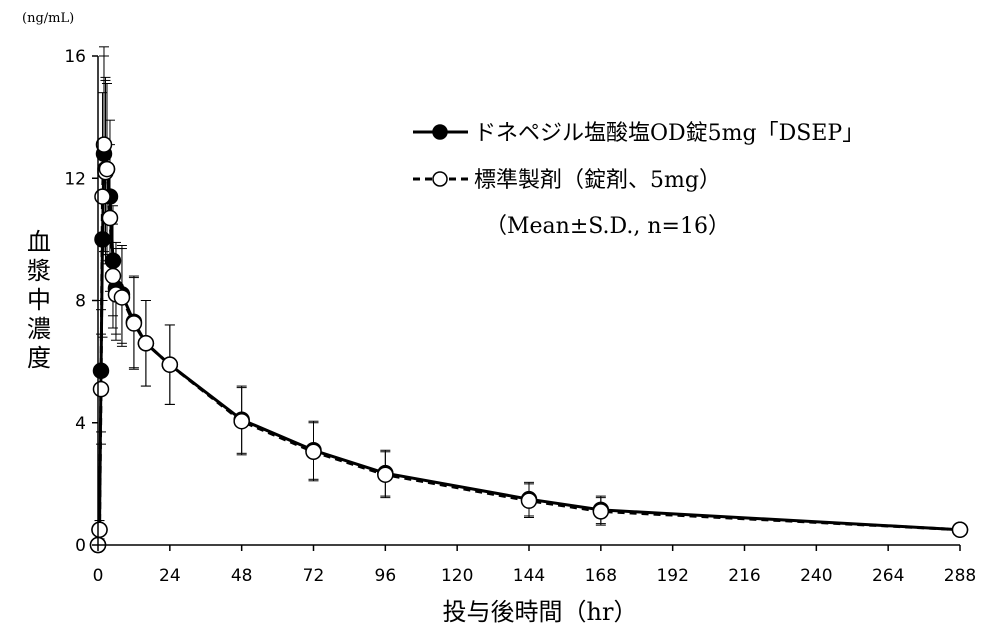 The height and width of the screenshot is (632, 981). What do you see at coordinates (457, 576) in the screenshot?
I see `x-tick-label: 120` at bounding box center [457, 576].